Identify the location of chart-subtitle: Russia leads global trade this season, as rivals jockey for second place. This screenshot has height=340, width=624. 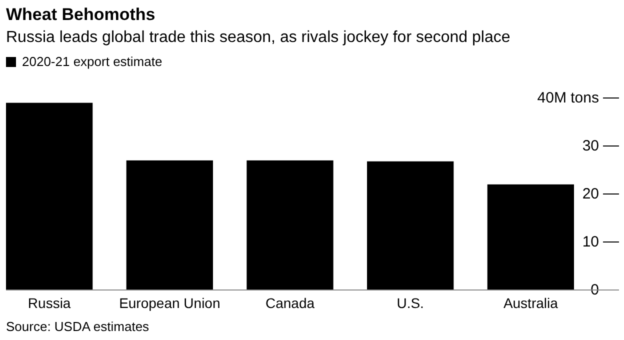
(258, 37).